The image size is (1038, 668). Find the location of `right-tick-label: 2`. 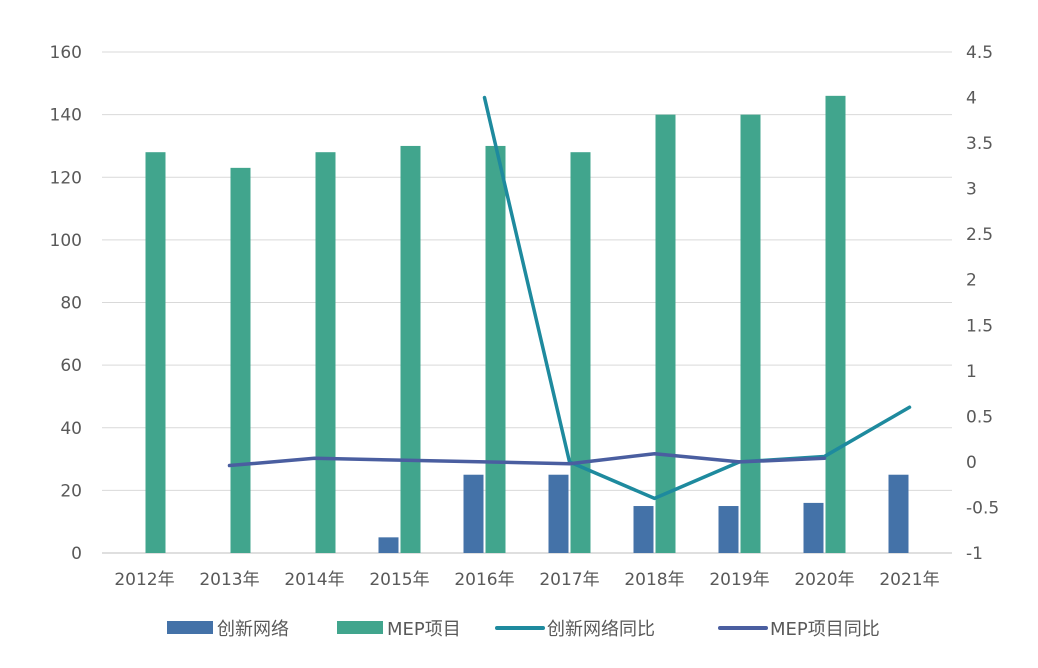

right-tick-label: 2 is located at coordinates (971, 281).